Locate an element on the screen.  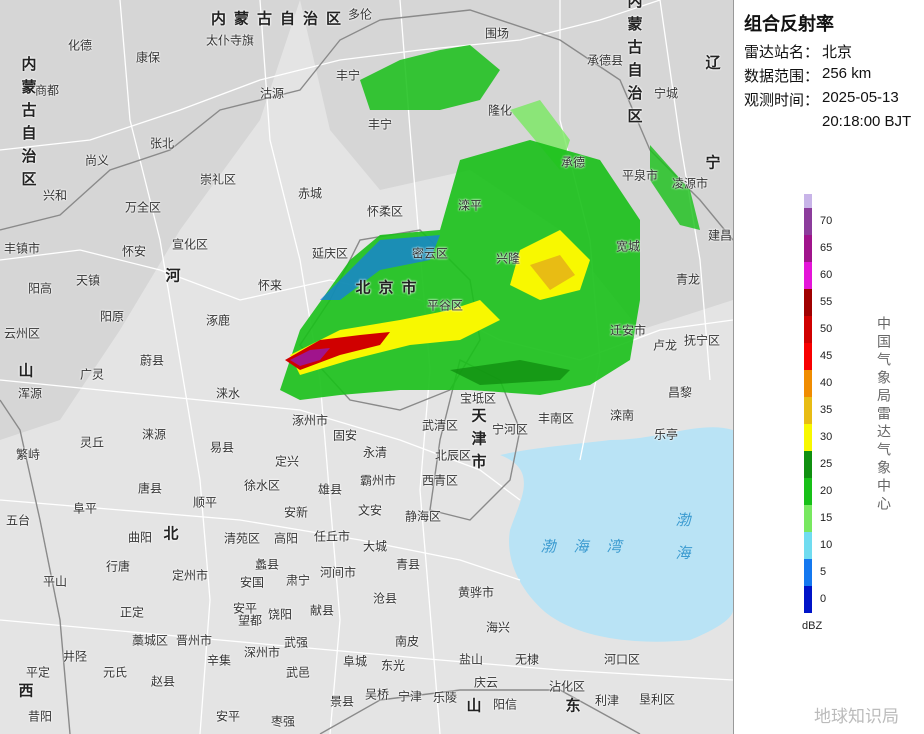
place-label: 沧县 is located at coordinates (385, 598).